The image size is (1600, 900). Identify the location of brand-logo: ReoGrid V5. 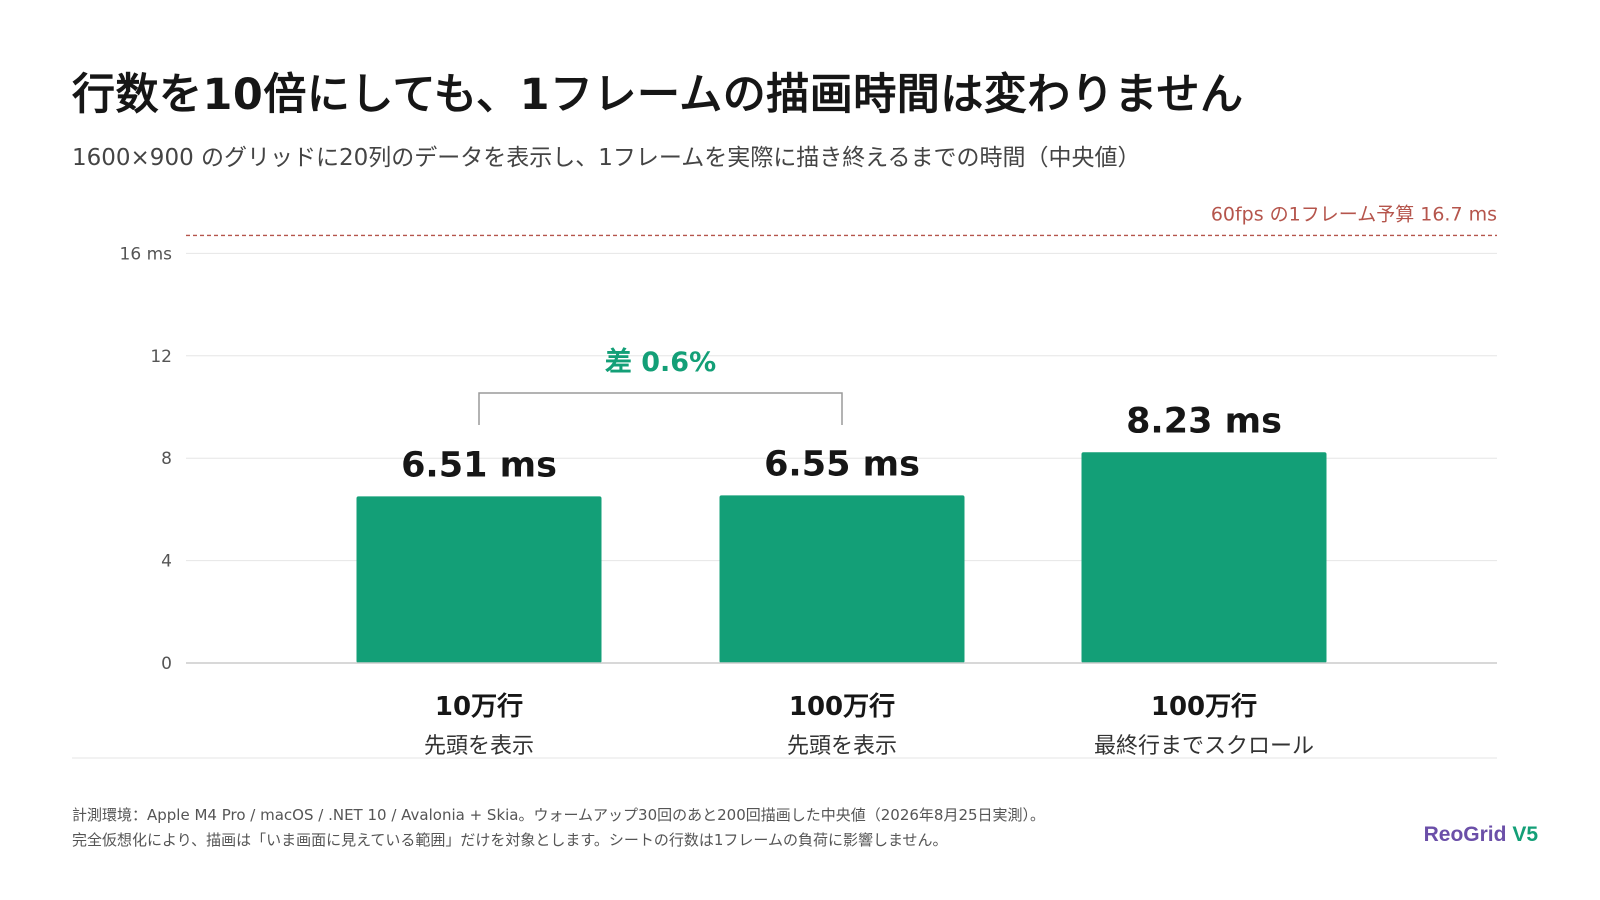
(1481, 835).